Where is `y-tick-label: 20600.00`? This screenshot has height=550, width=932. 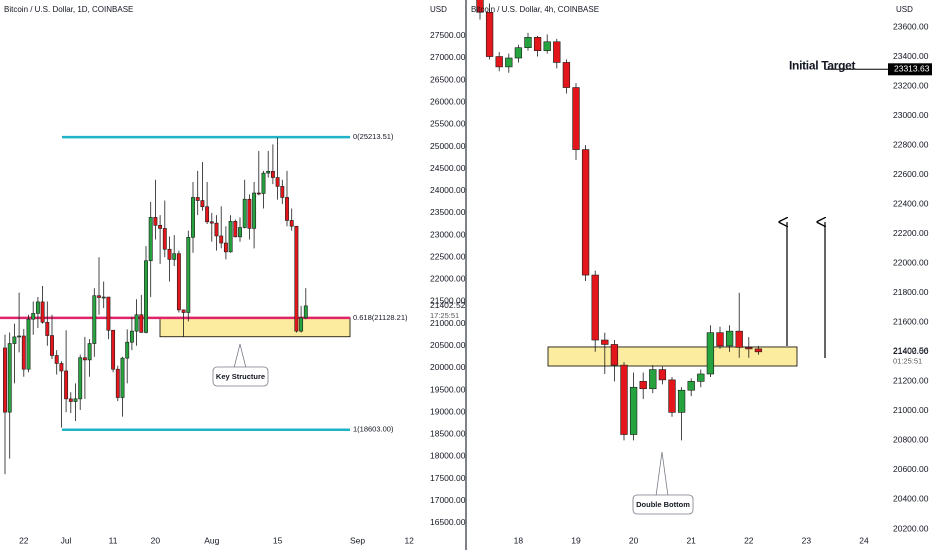
y-tick-label: 20600.00 is located at coordinates (911, 469).